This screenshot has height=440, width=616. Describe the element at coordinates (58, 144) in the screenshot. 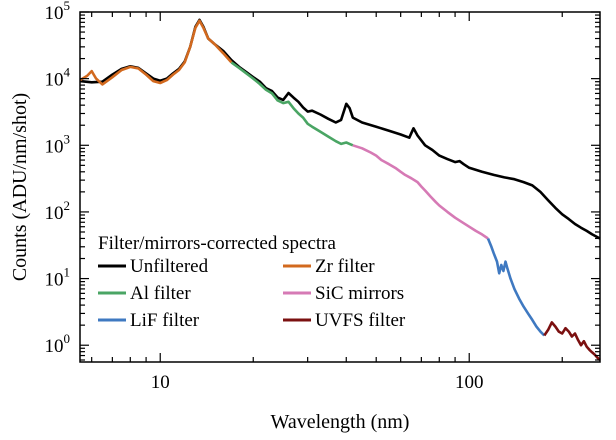

I see `y-tick-label: 10³` at that location.